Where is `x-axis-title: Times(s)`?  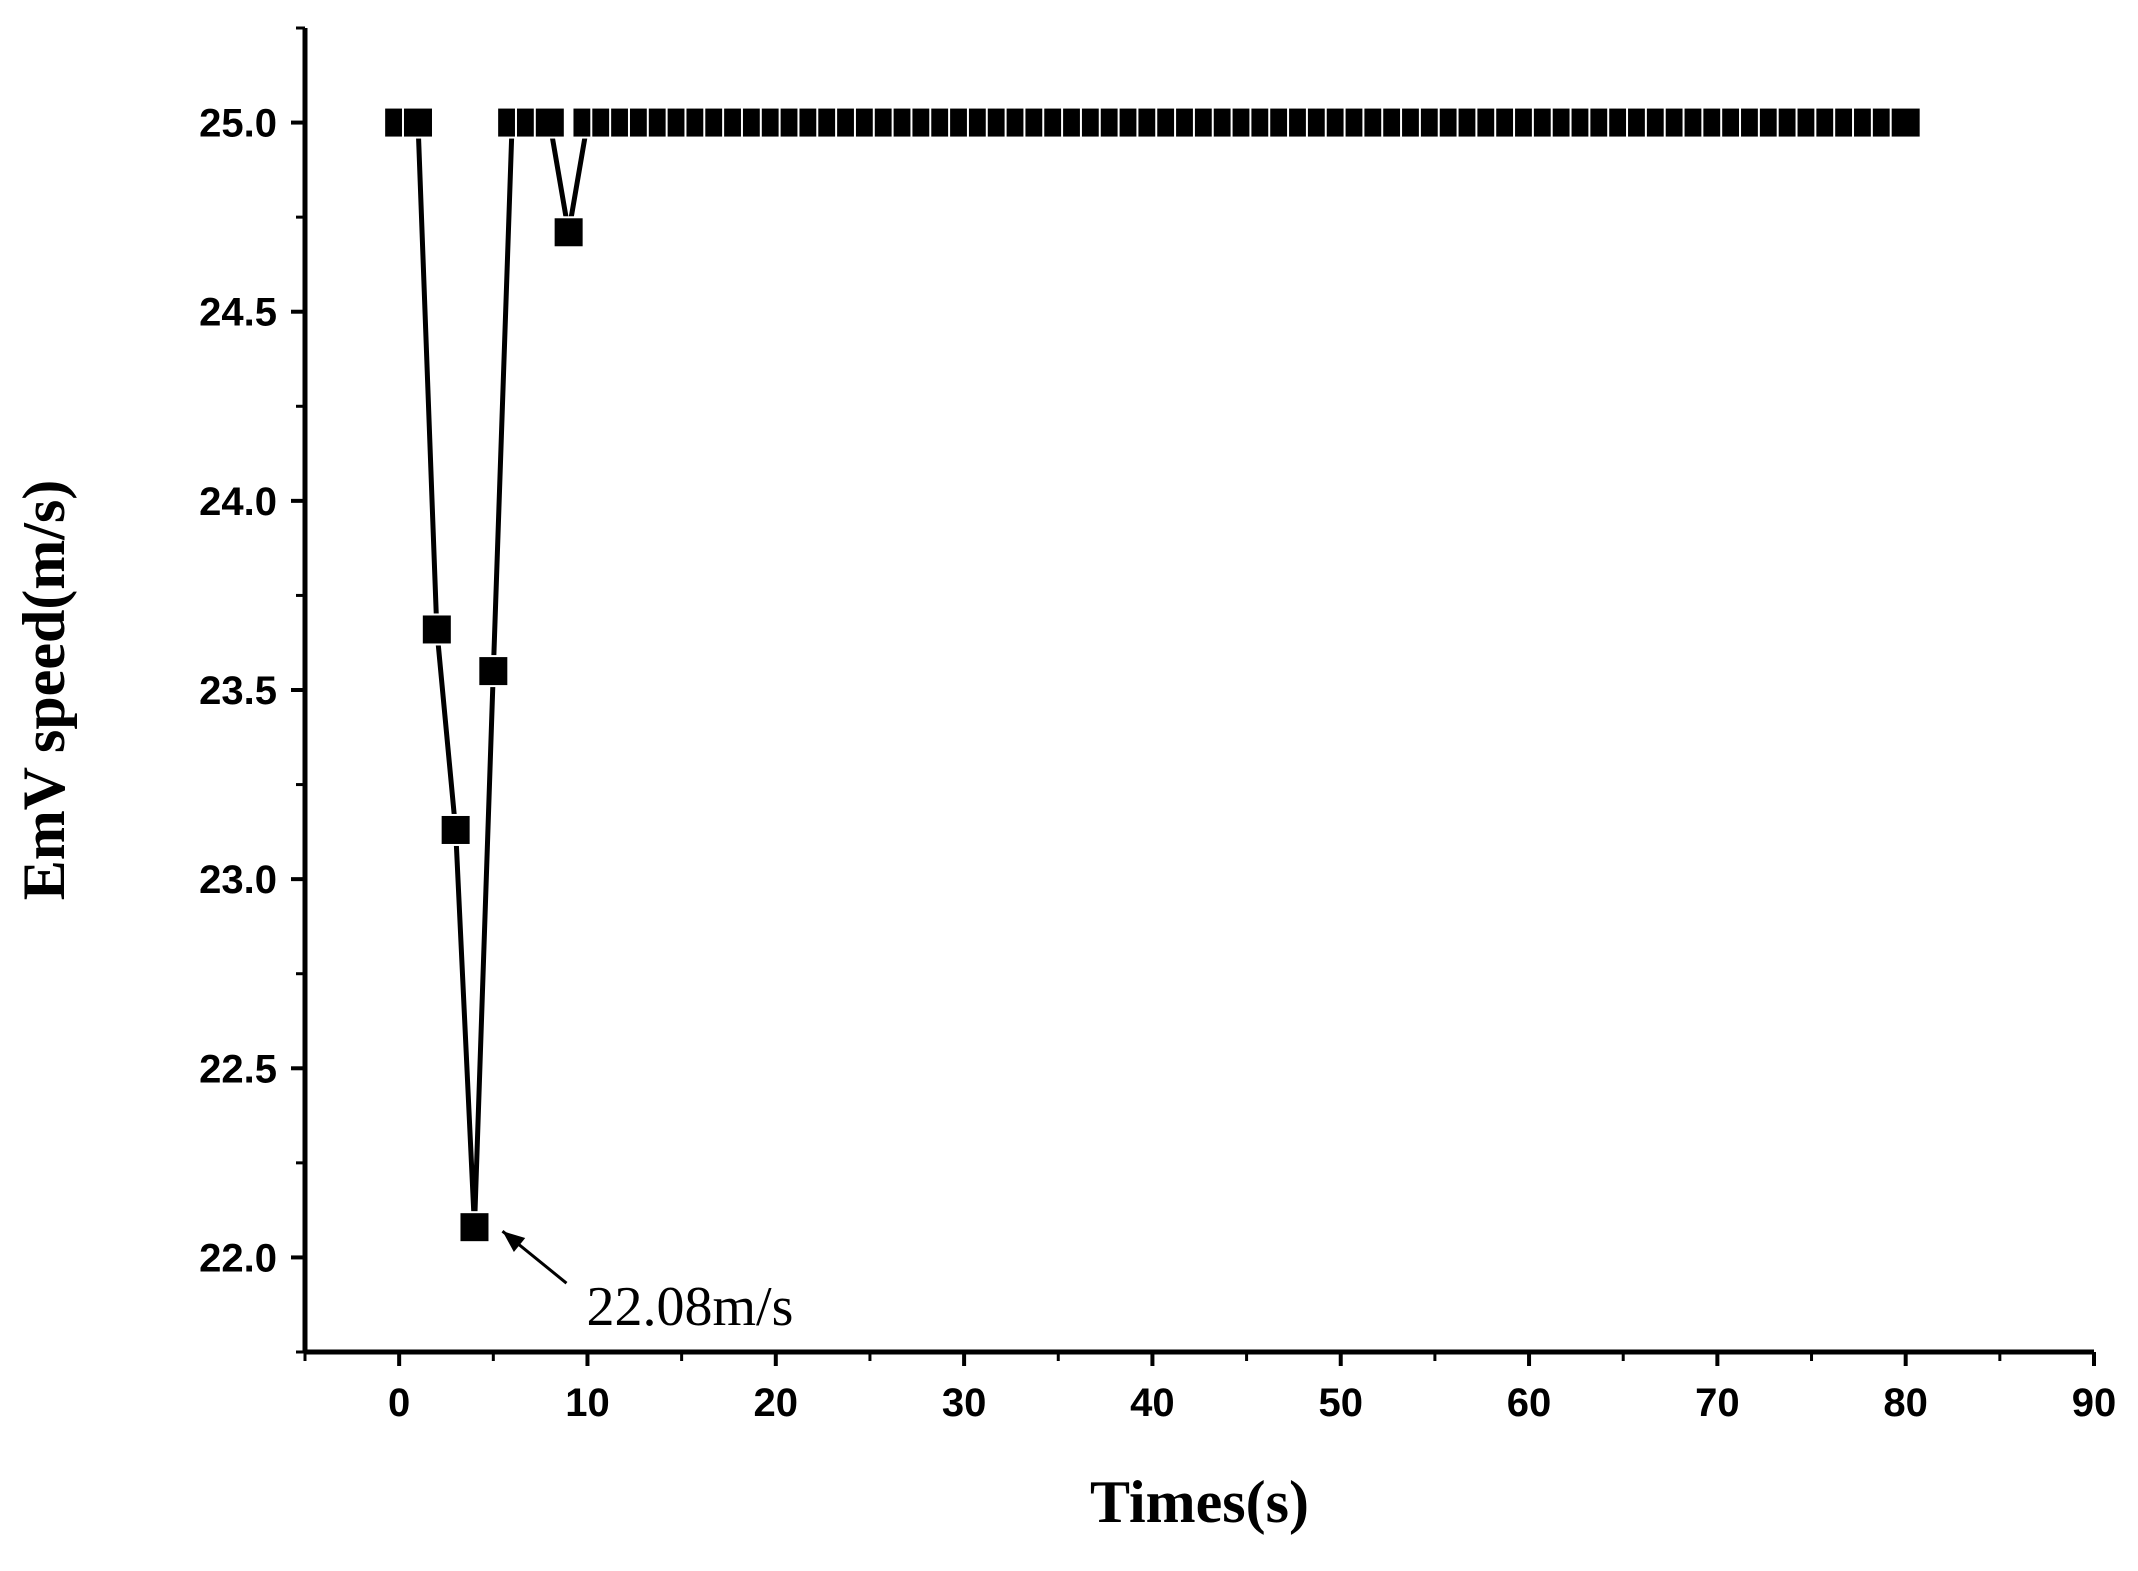
x-axis-title: Times(s) is located at coordinates (1199, 1502).